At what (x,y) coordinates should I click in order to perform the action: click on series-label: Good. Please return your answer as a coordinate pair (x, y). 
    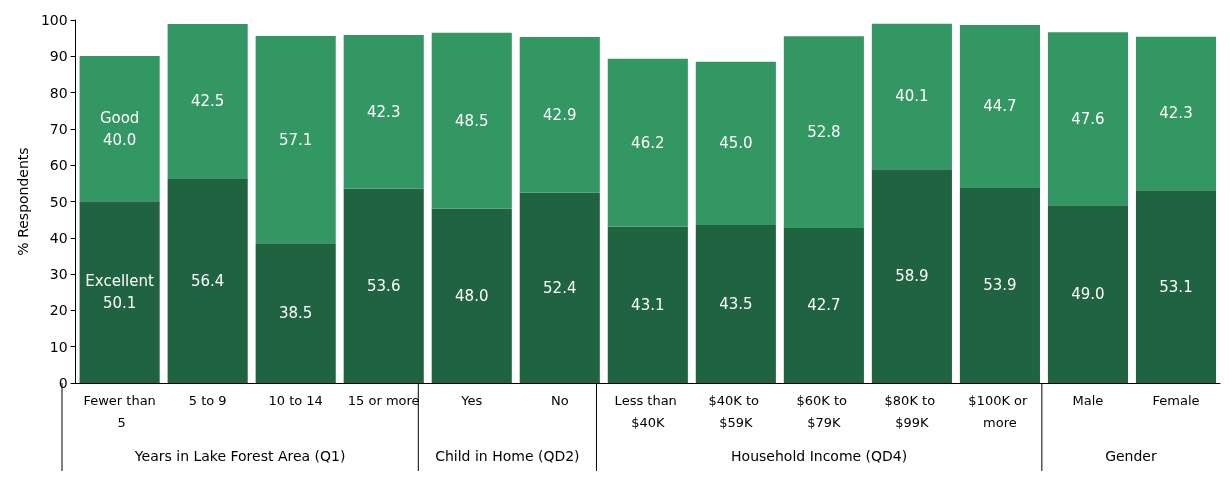
    Looking at the image, I should click on (119, 117).